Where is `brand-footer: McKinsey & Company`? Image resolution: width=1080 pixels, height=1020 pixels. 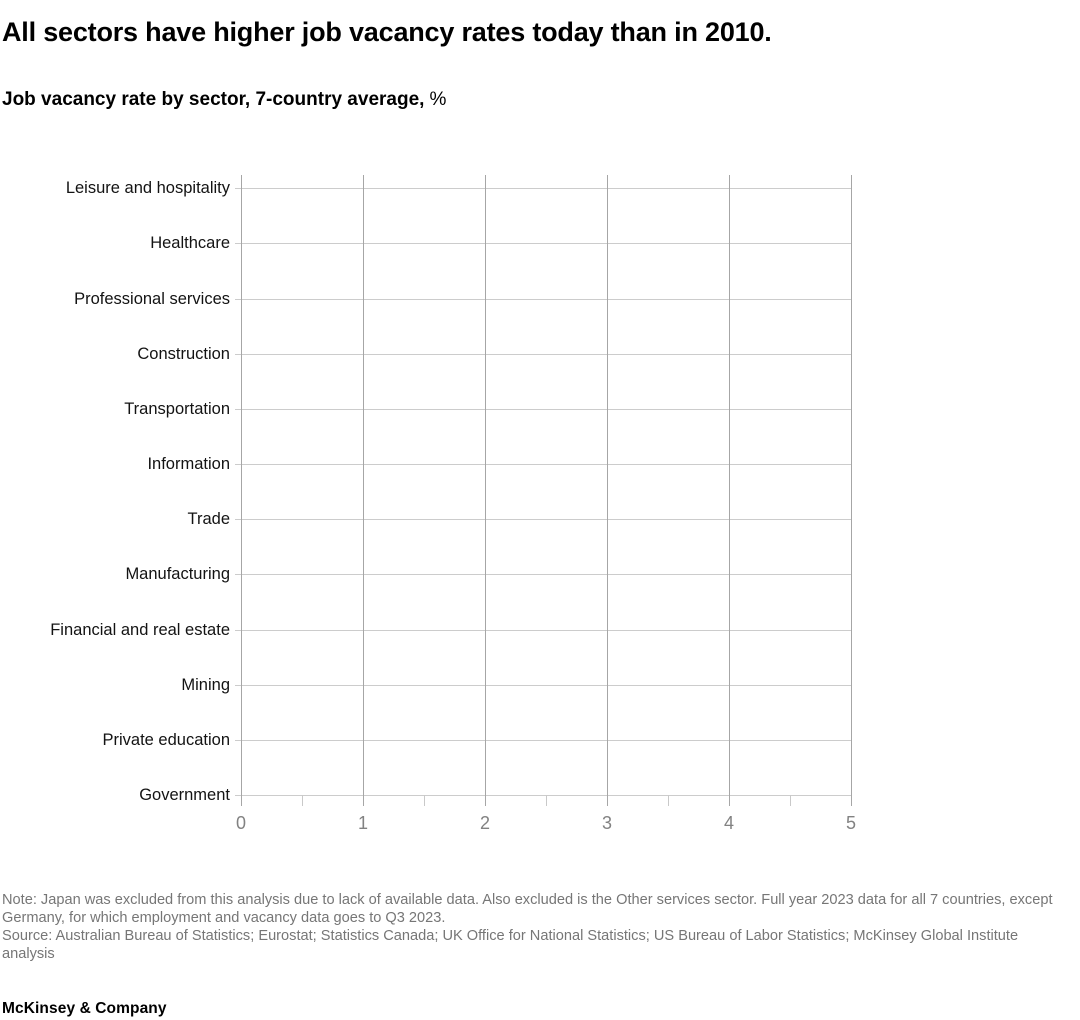
brand-footer: McKinsey & Company is located at coordinates (84, 1008).